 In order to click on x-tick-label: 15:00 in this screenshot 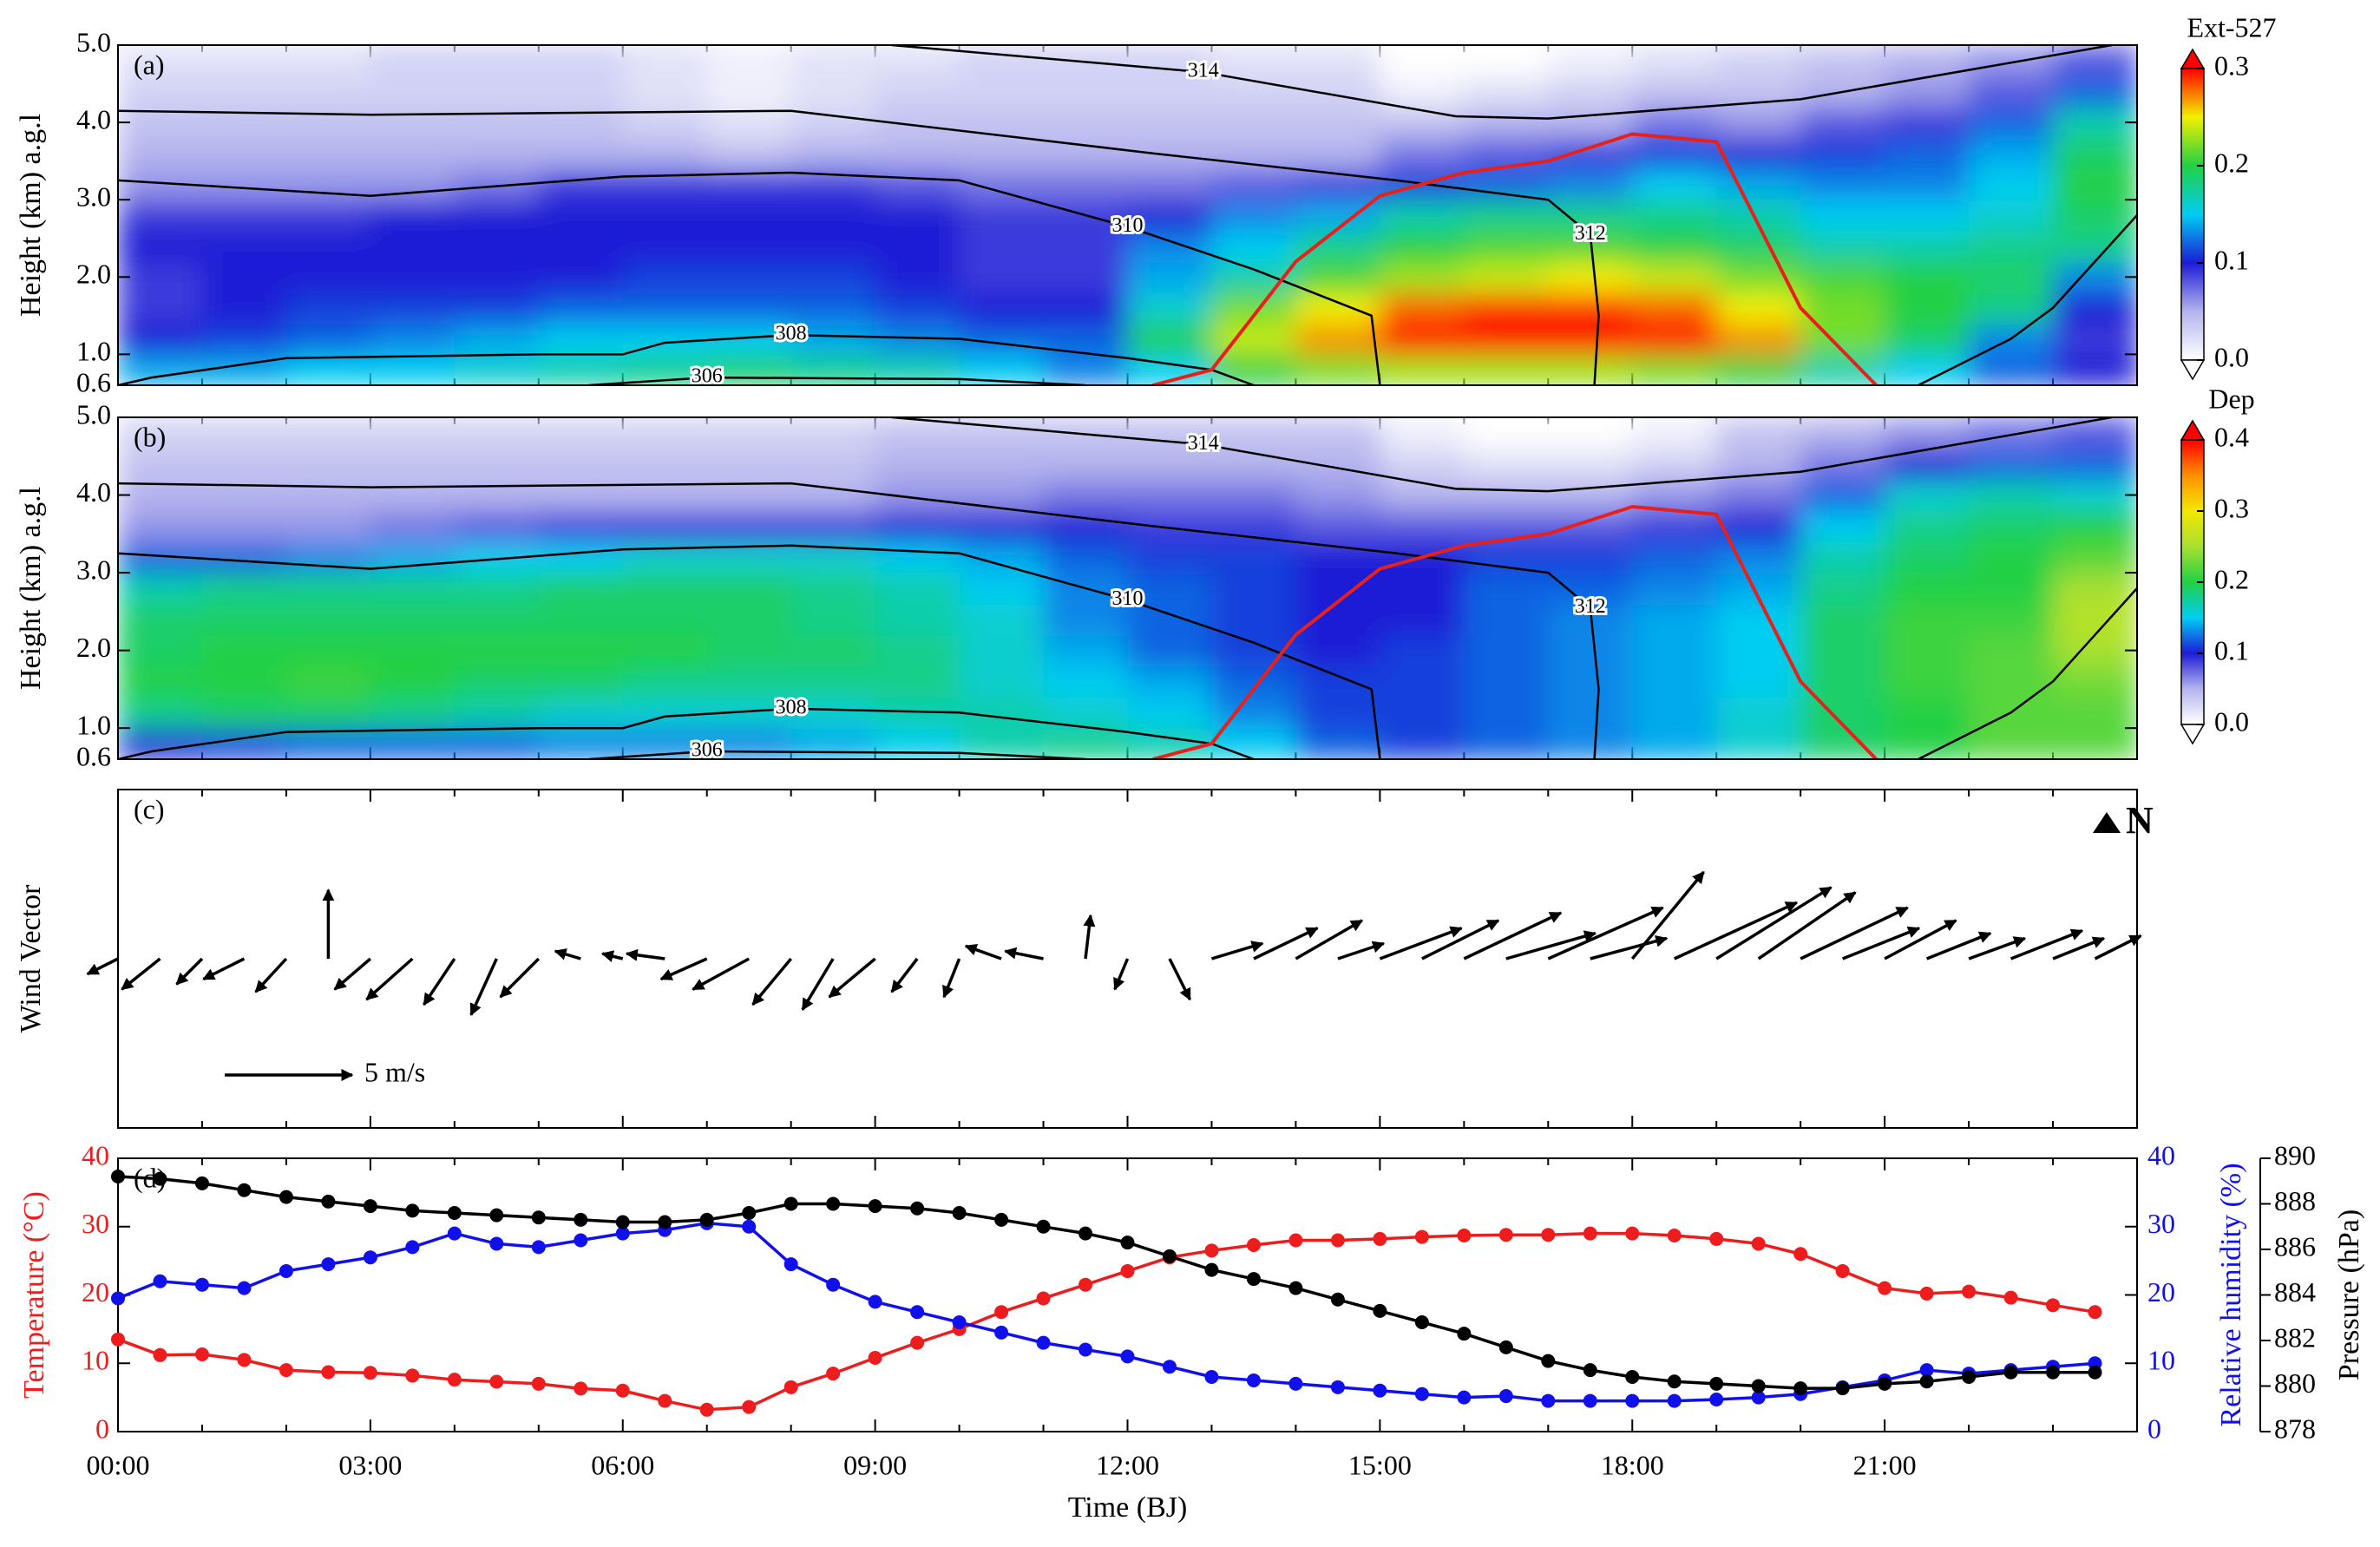, I will do `click(1380, 1464)`.